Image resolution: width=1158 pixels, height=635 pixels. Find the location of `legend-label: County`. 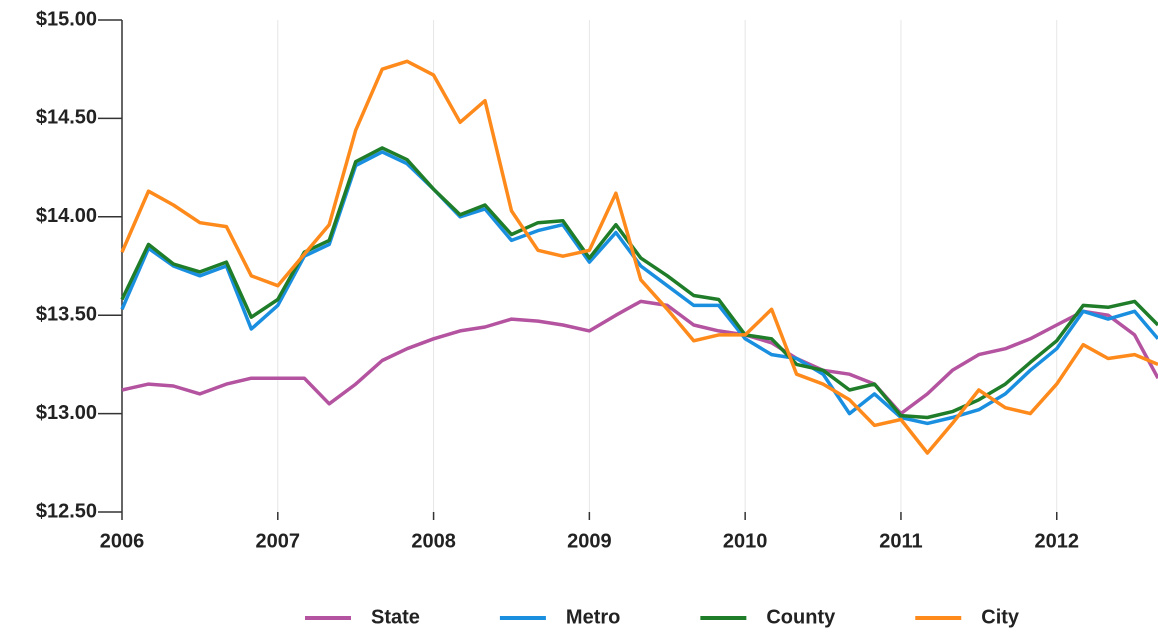

legend-label: County is located at coordinates (801, 617).